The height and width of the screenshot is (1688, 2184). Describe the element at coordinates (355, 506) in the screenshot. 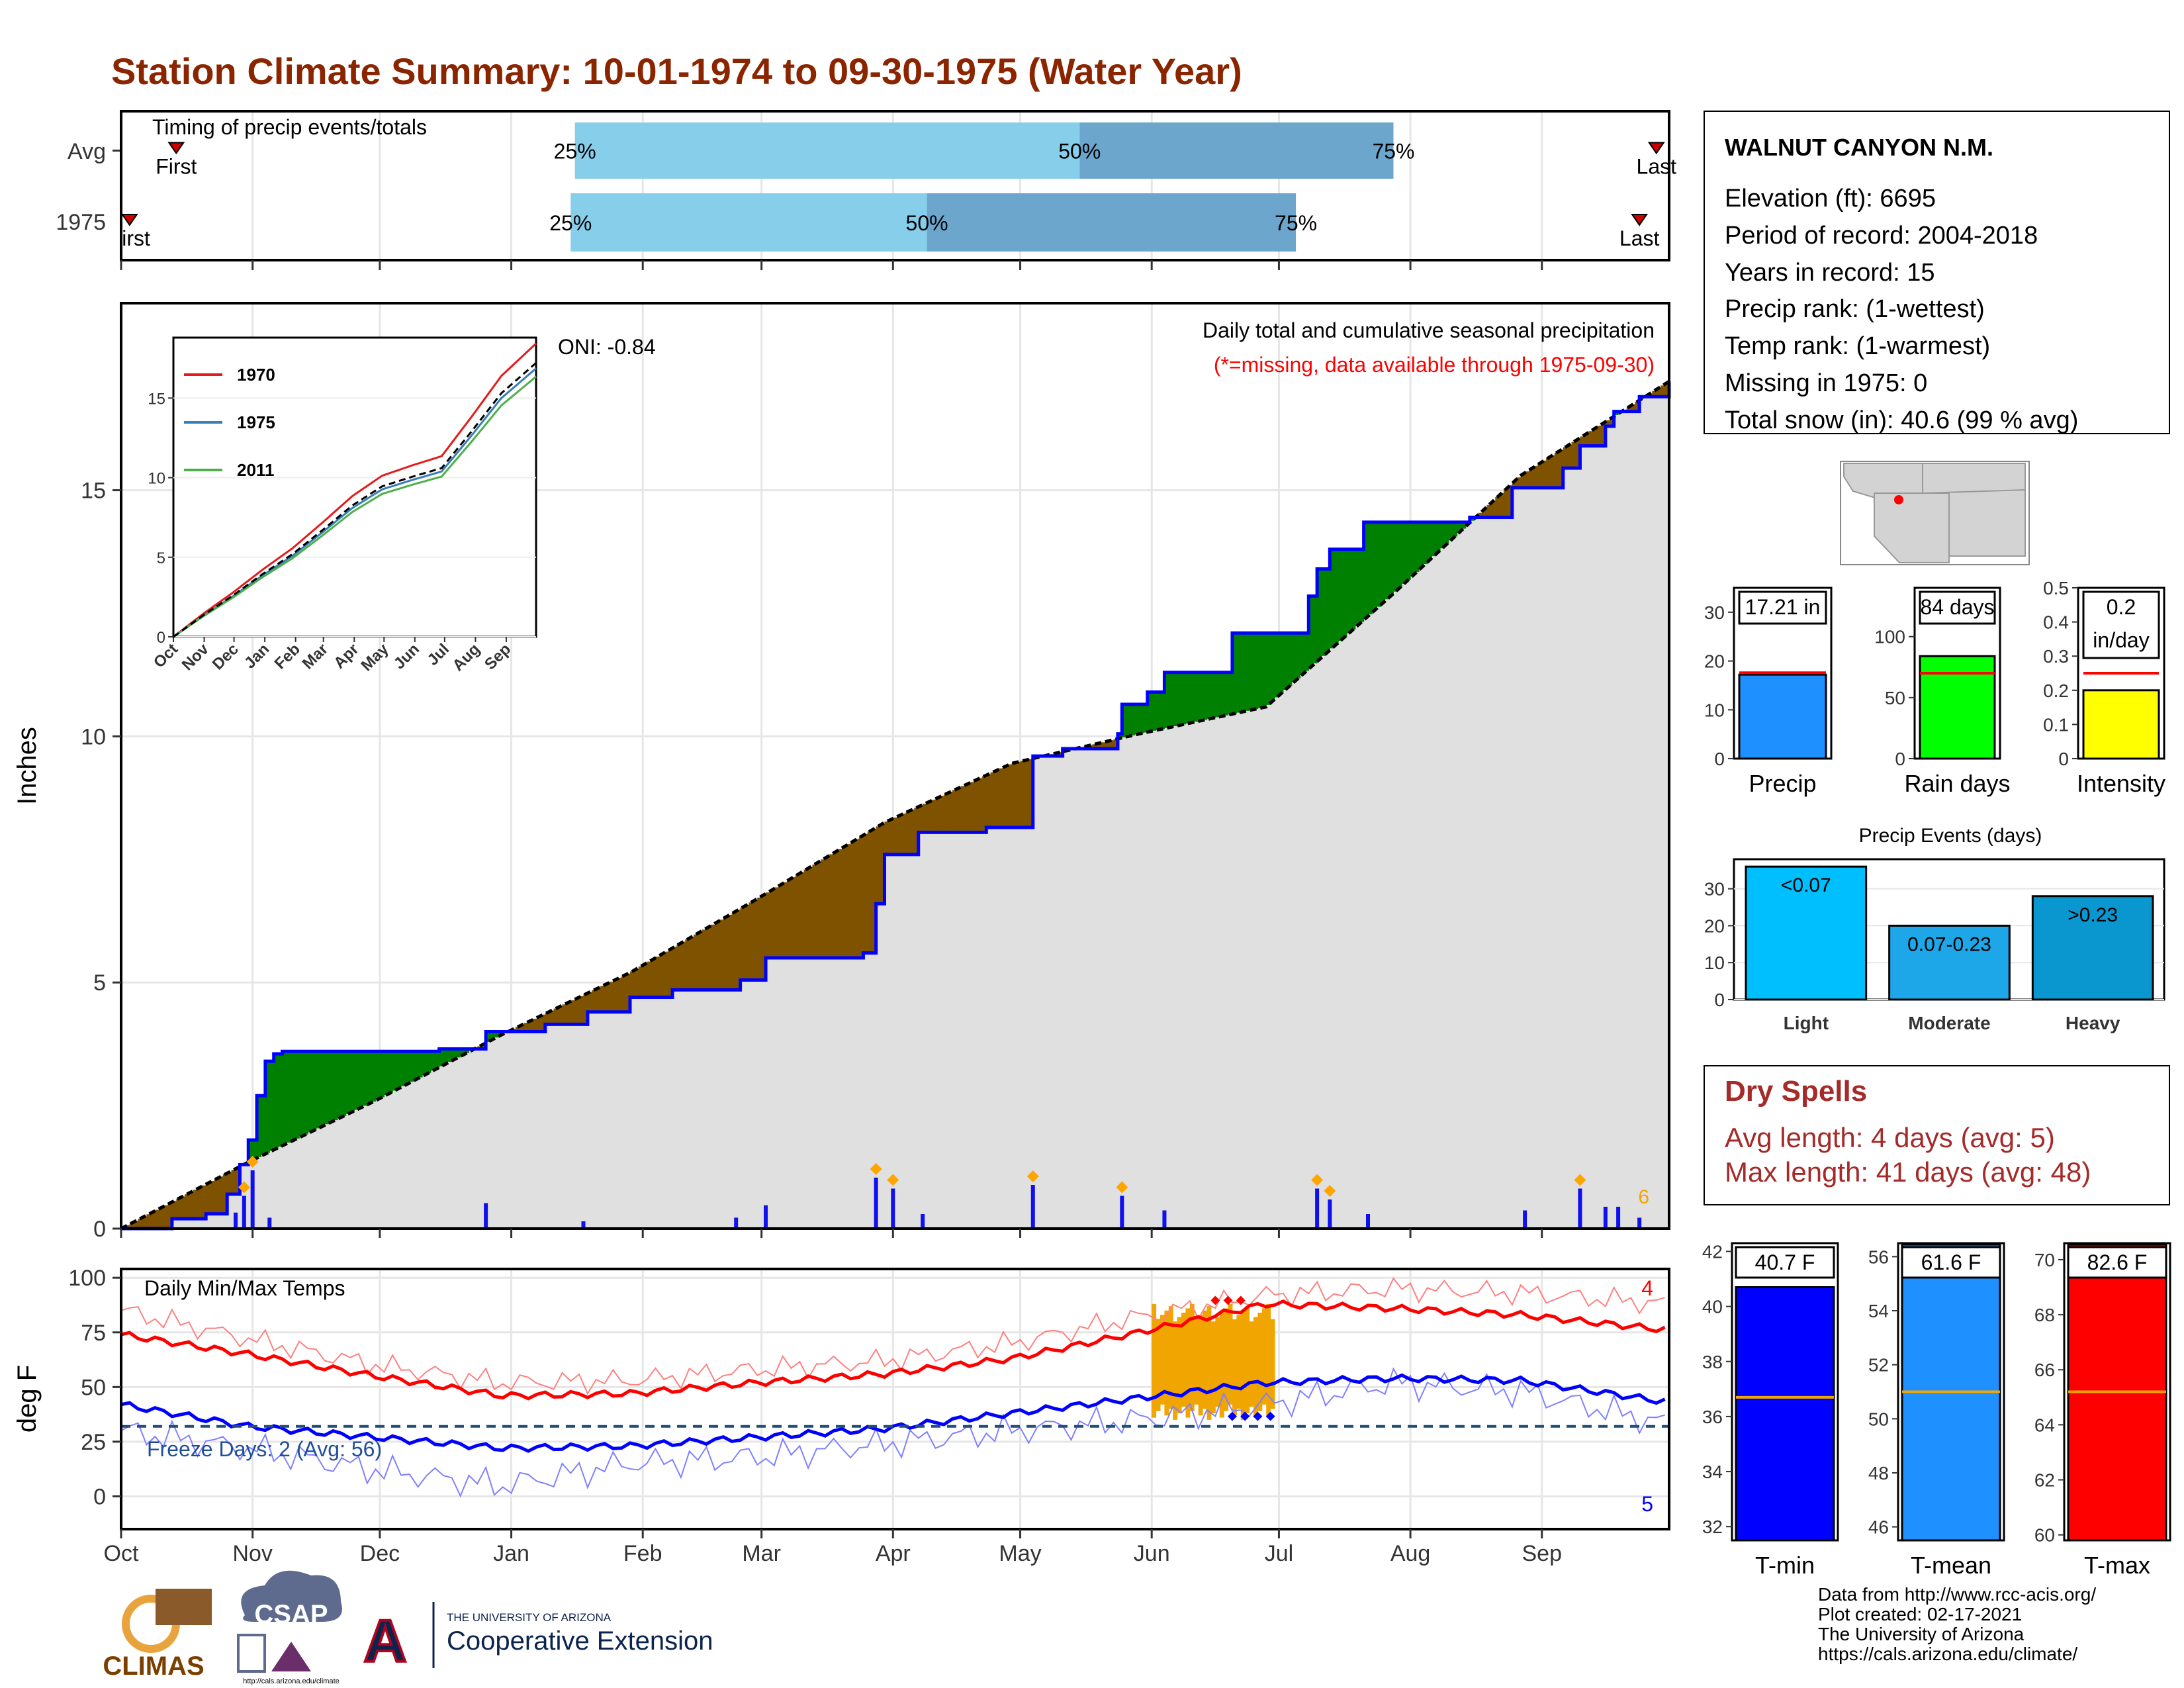

I see `inset-series-line` at that location.